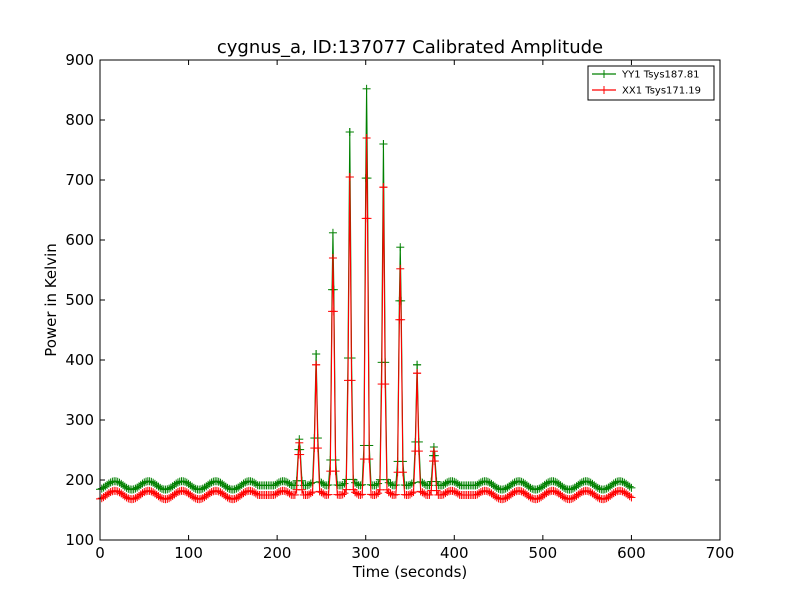  What do you see at coordinates (660, 75) in the screenshot?
I see `legend-label-yy1: YY1 Tsys187.81` at bounding box center [660, 75].